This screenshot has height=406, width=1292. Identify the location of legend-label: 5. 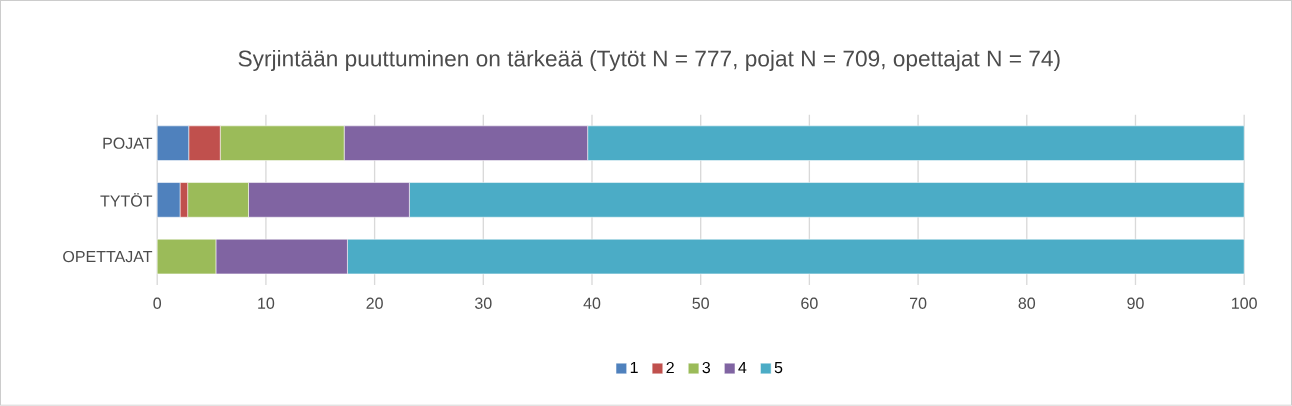
(778, 368).